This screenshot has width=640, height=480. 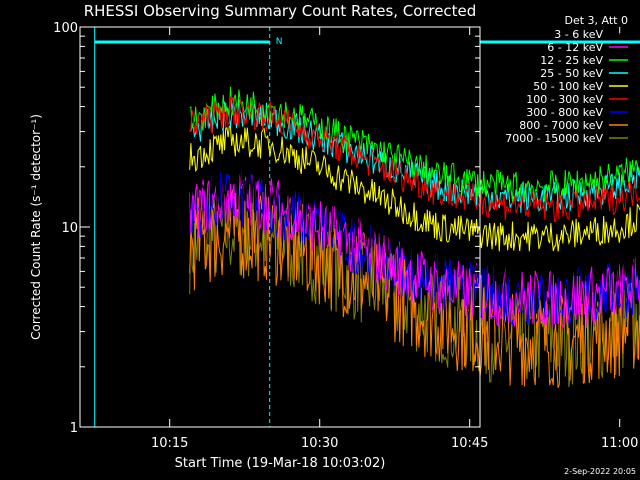 What do you see at coordinates (561, 125) in the screenshot?
I see `legend-label-7: 800 - 7000 keV` at bounding box center [561, 125].